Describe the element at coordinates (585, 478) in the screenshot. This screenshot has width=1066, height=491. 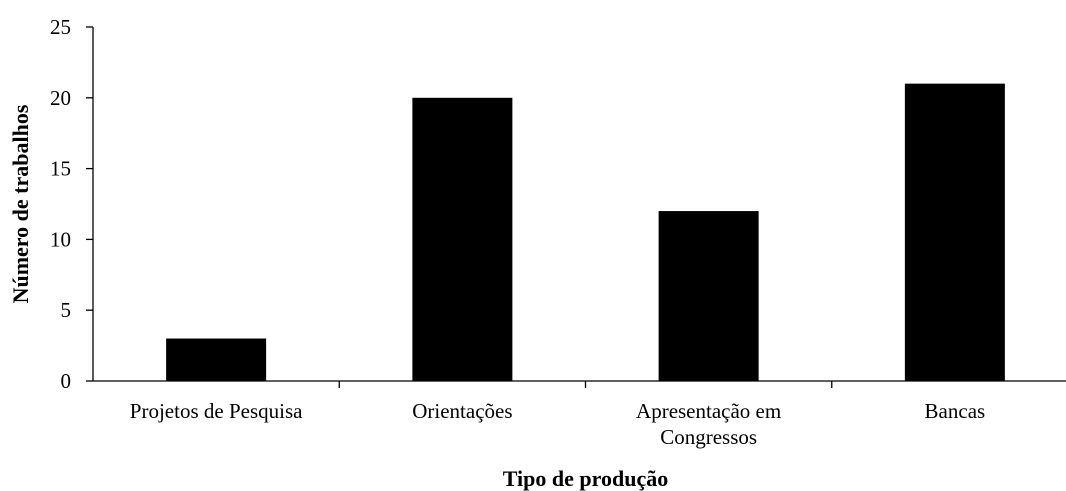
I see `x-axis-title: Tipo de produção` at that location.